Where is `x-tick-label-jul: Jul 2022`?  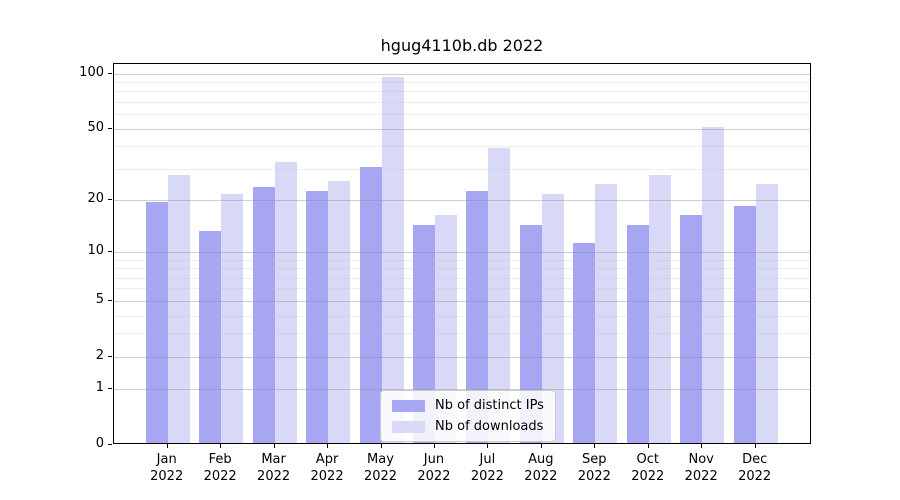
x-tick-label-jul: Jul 2022 is located at coordinates (487, 468).